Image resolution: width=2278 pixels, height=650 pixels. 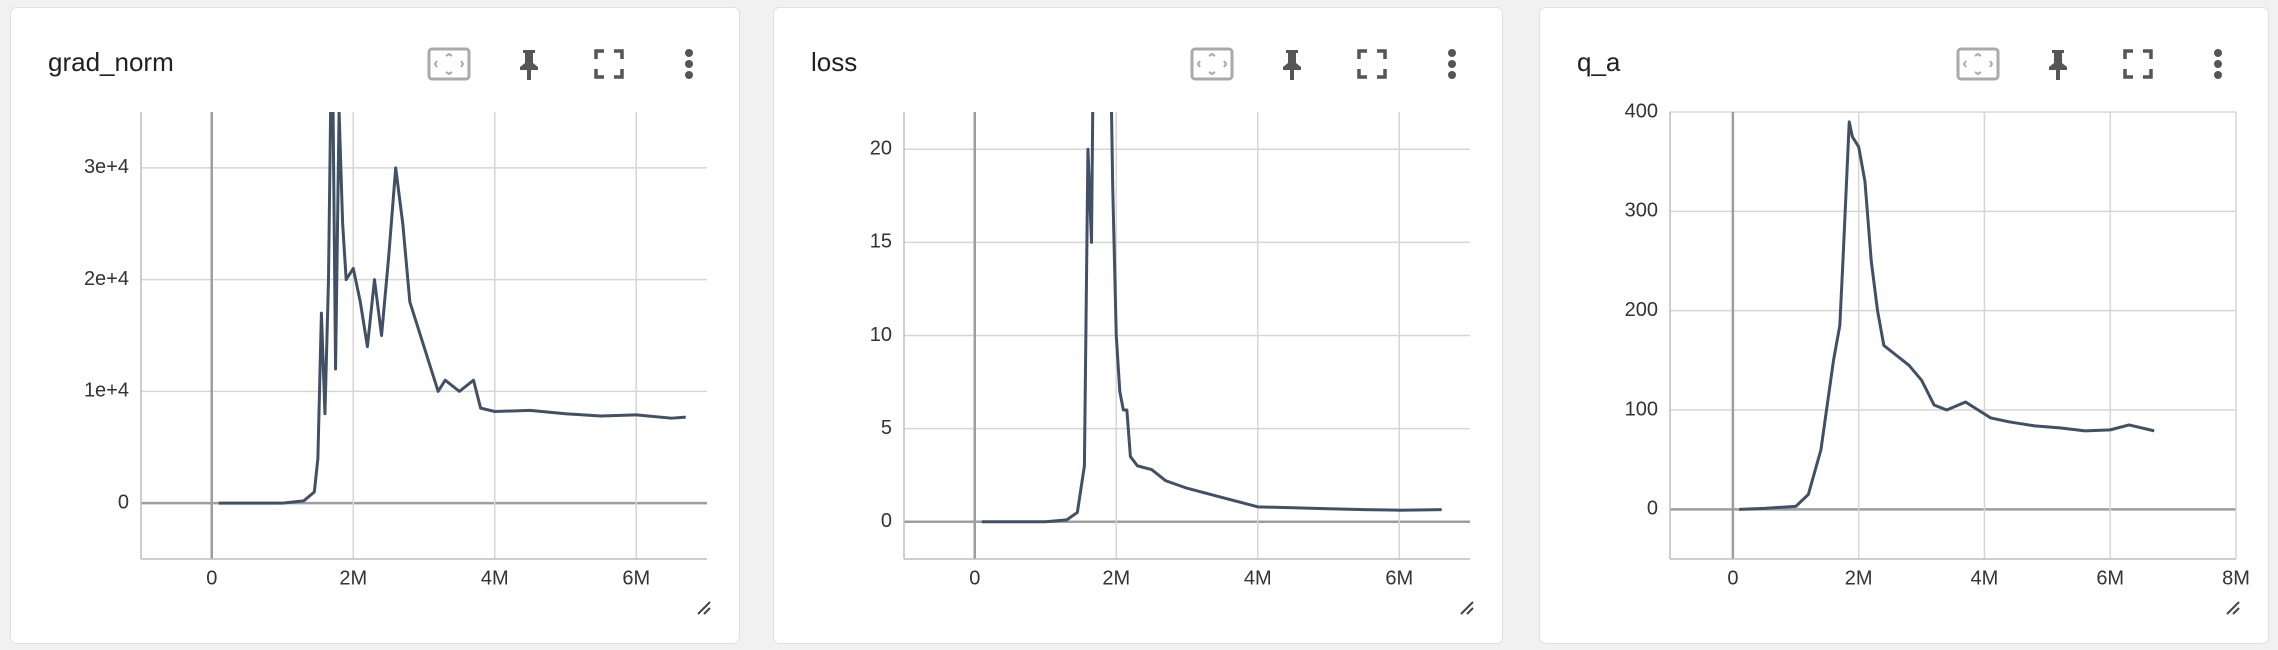 I want to click on y-tick-label: 300, so click(x=1641, y=211).